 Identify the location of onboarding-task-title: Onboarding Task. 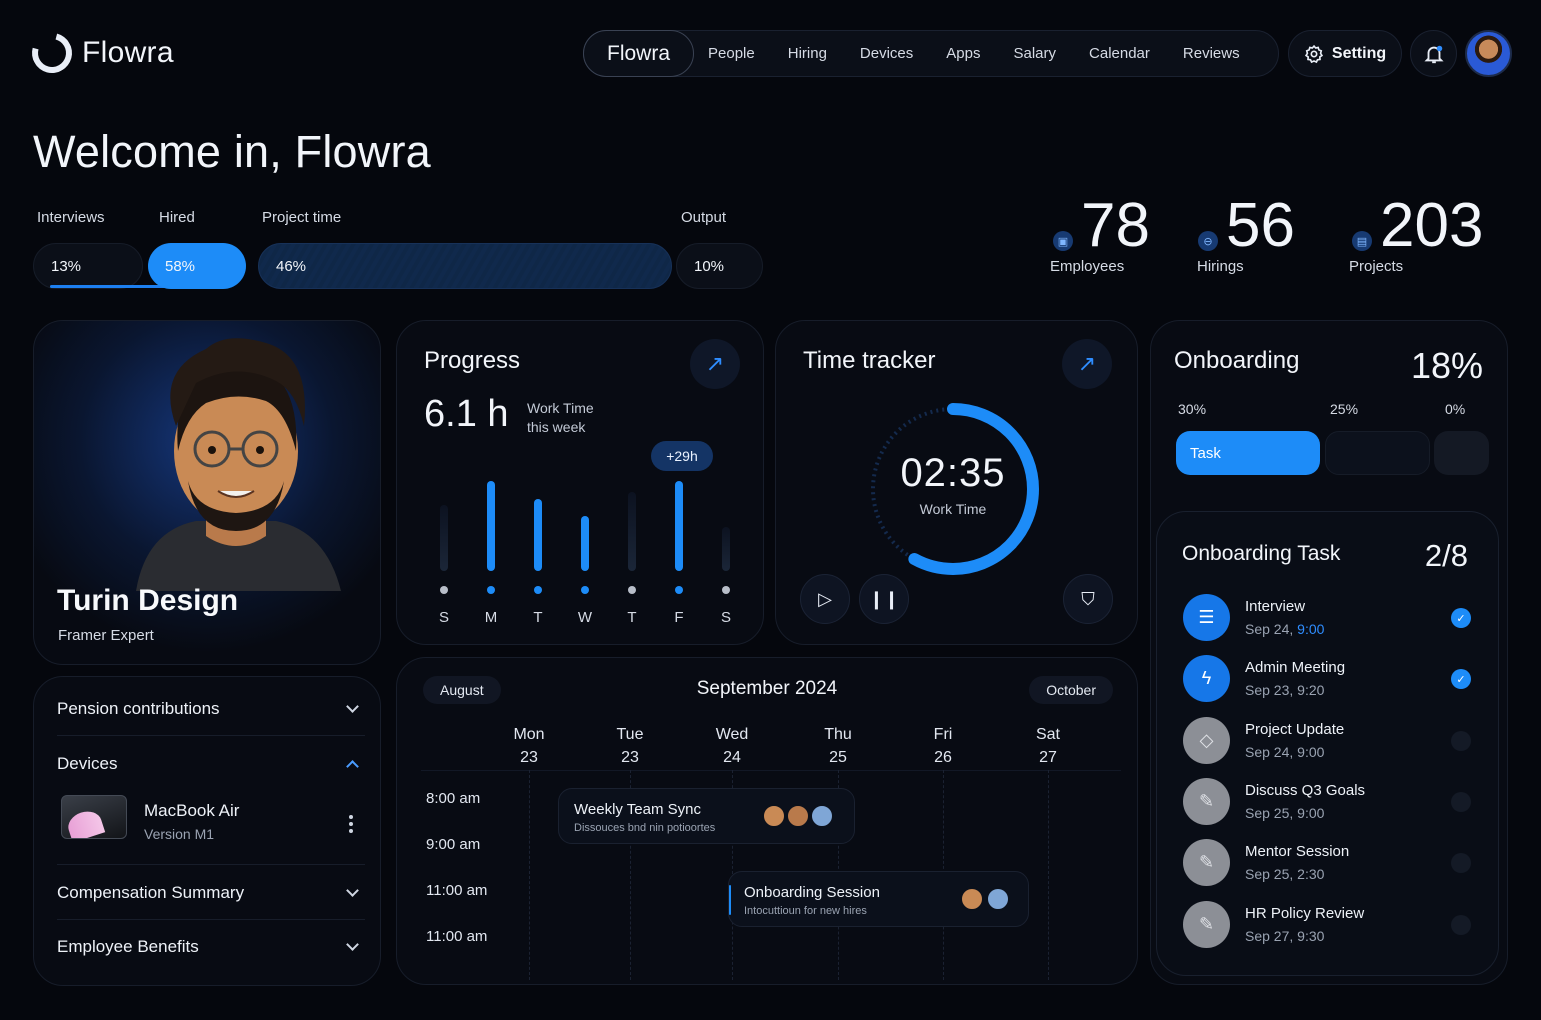
(1261, 553).